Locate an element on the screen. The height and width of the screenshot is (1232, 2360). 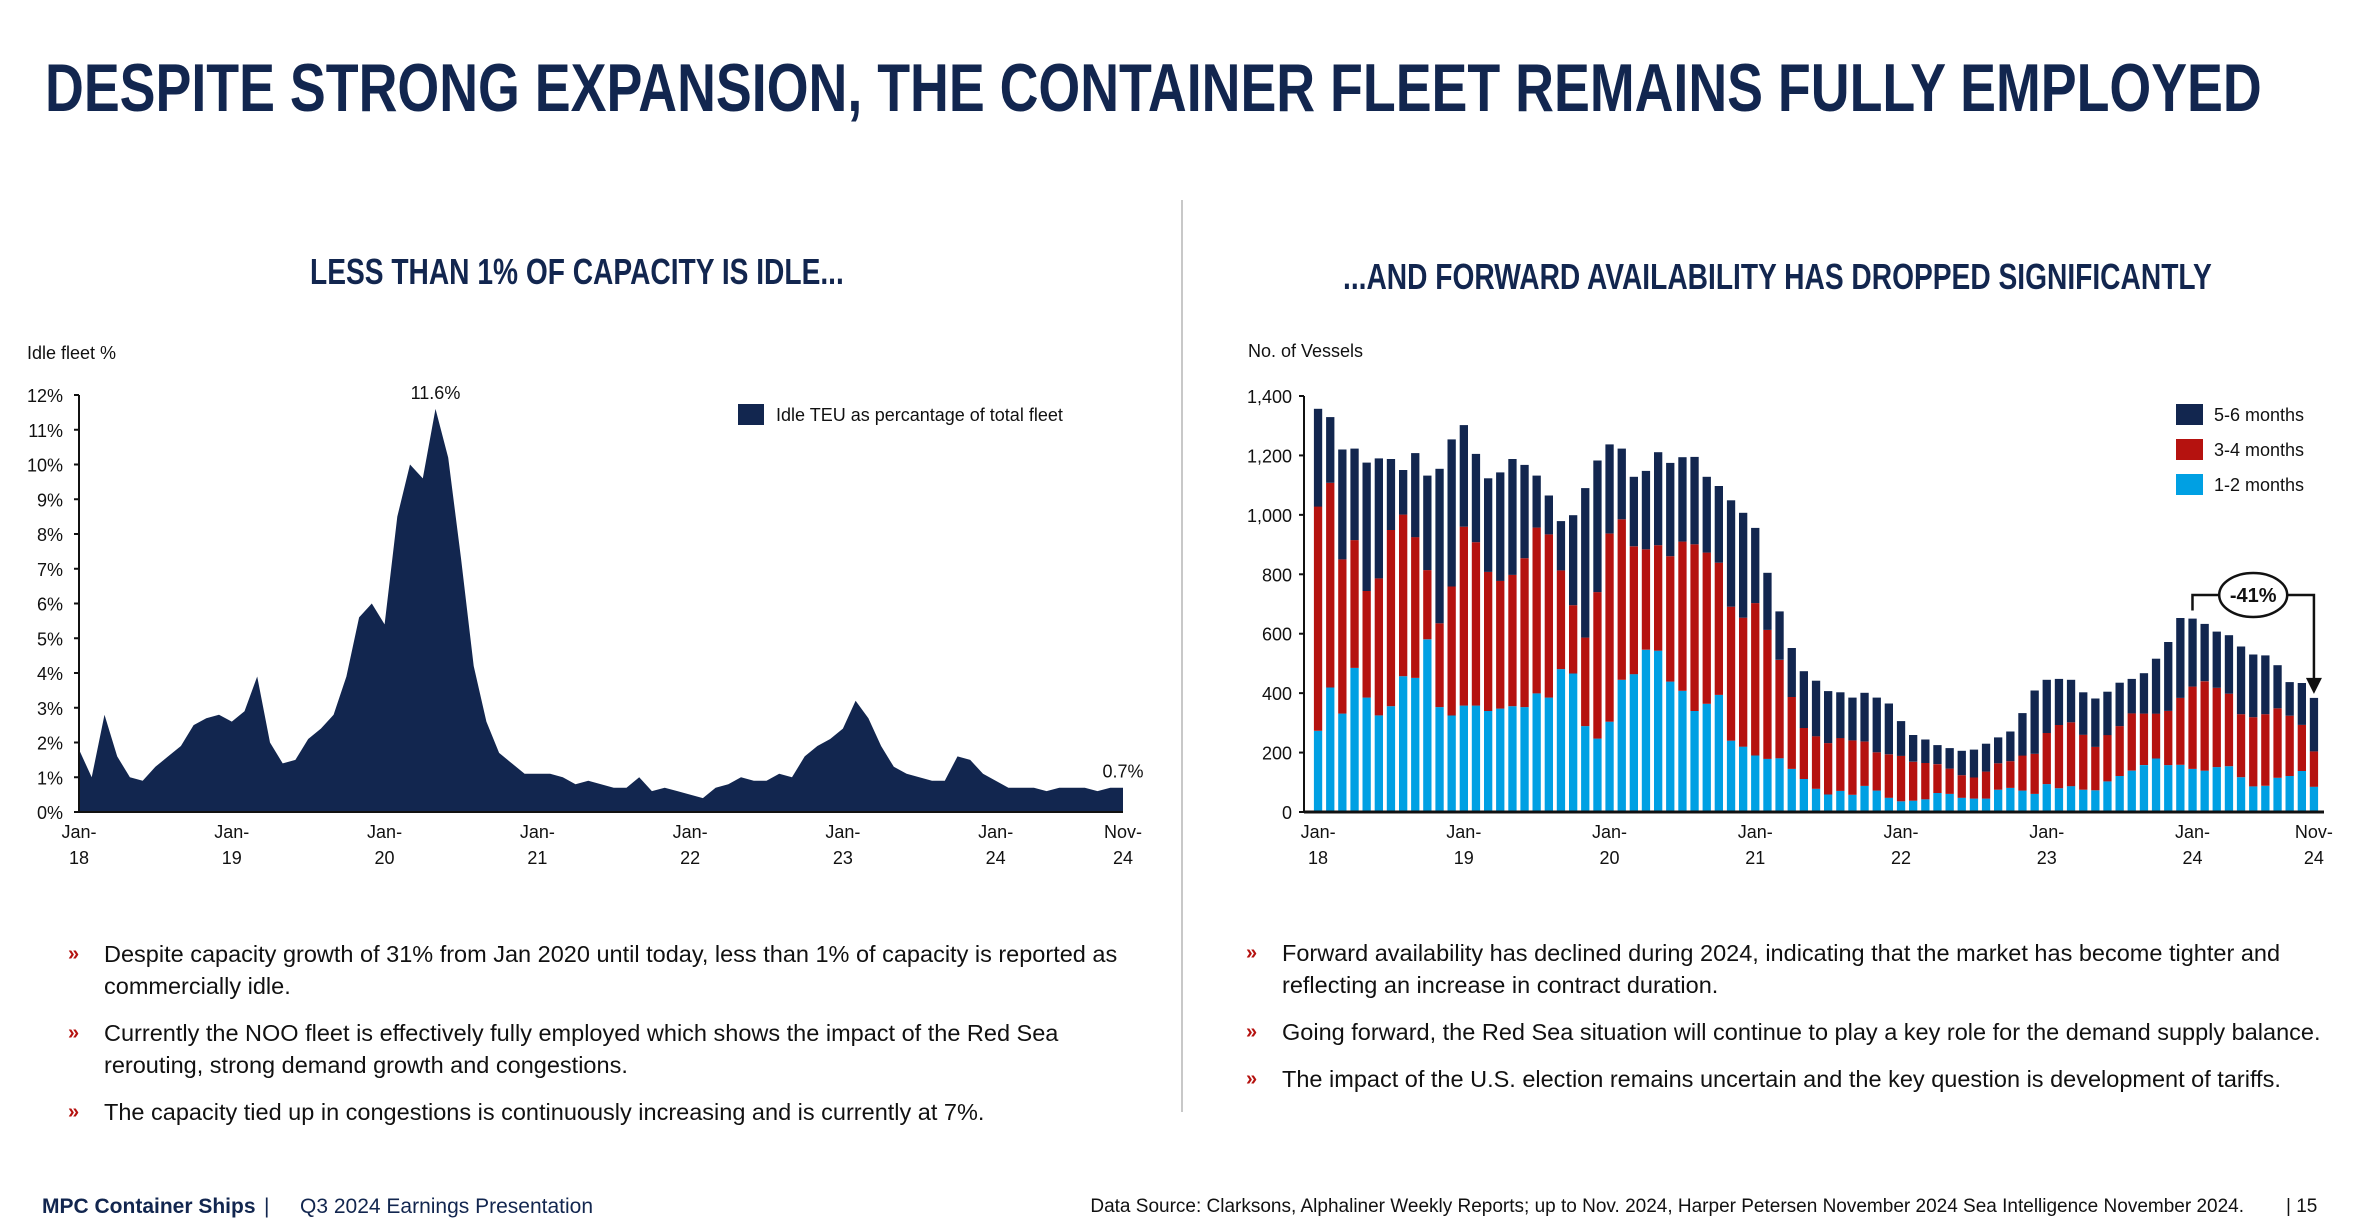
y-tick-label: 5% is located at coordinates (50, 639).